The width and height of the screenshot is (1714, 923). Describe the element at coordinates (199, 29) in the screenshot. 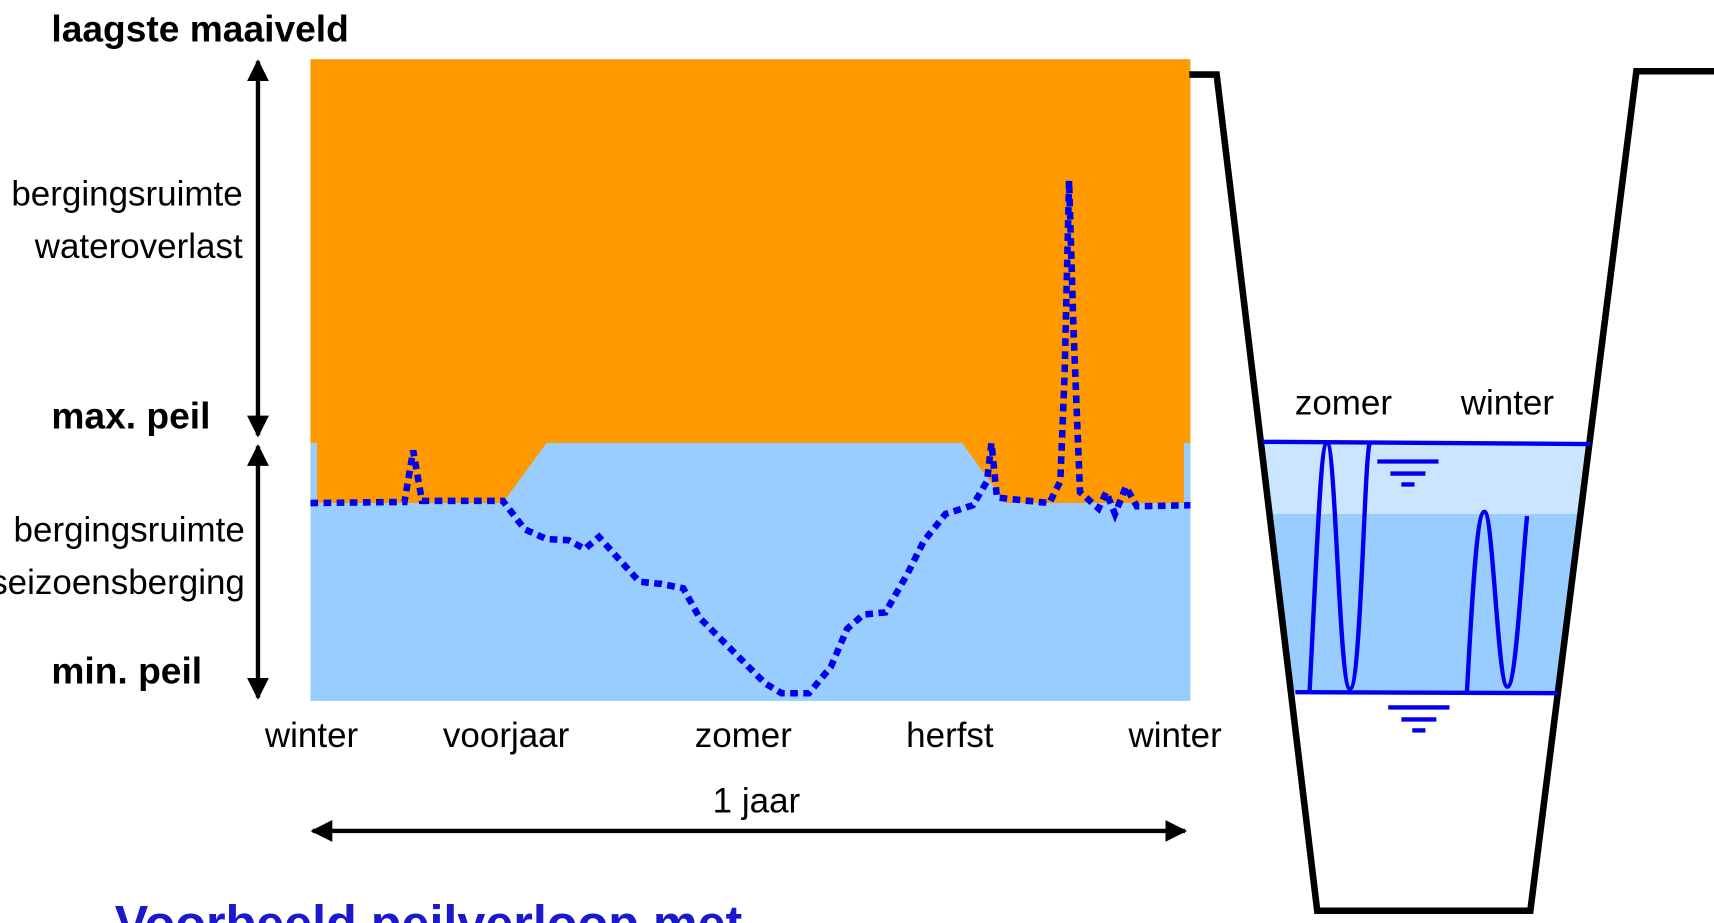

I see `label: laagste maaiveld` at that location.